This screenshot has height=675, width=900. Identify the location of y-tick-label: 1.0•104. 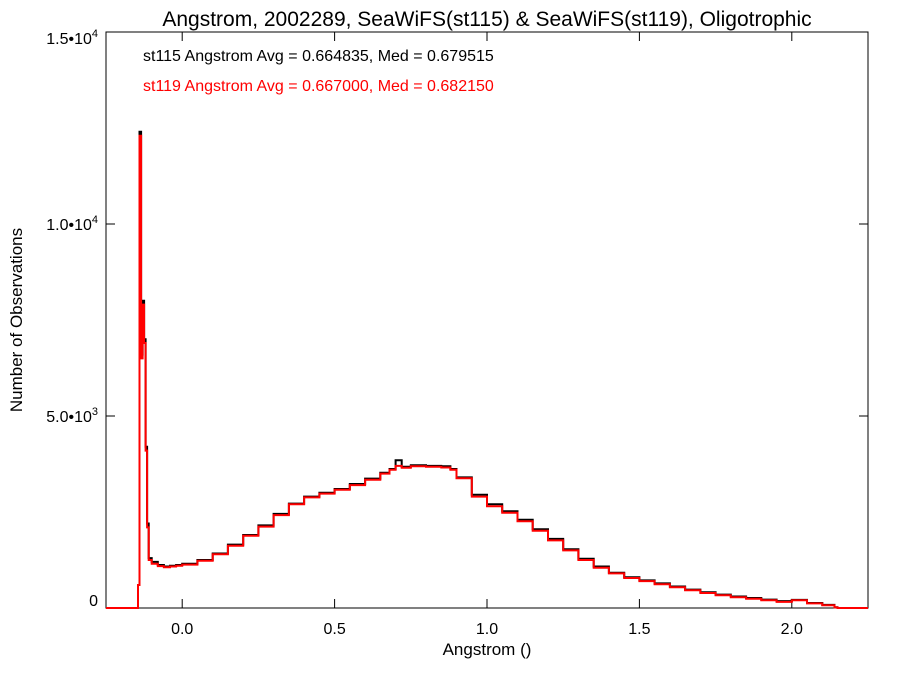
(72, 224).